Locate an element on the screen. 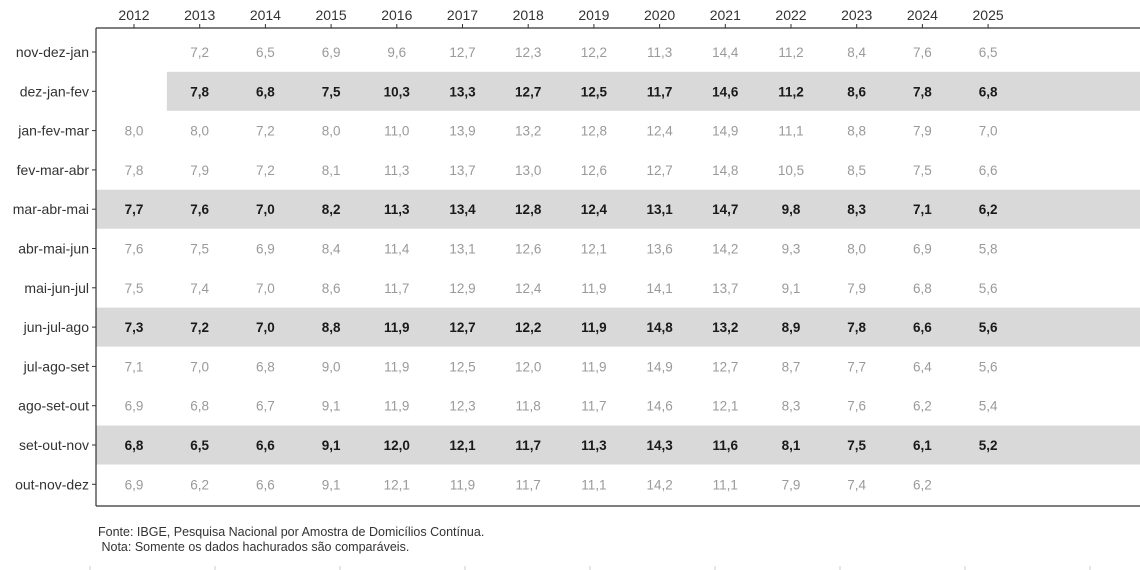  table-cell: 12,8 is located at coordinates (528, 209).